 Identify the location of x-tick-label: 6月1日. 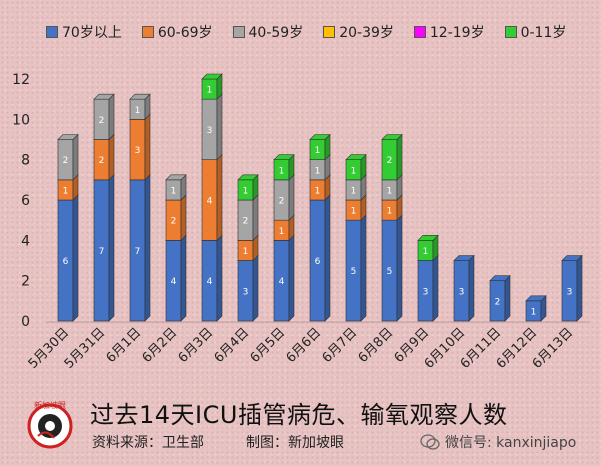
(124, 345).